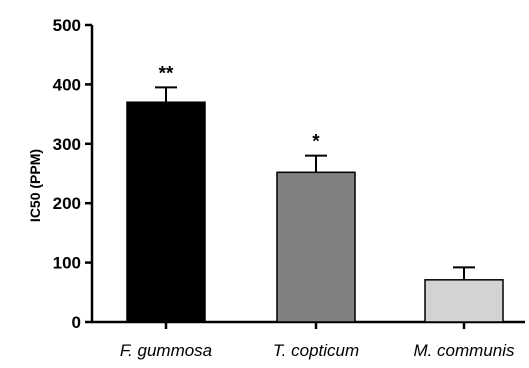 This screenshot has height=368, width=529. I want to click on y-tick-label: 0, so click(76, 322).